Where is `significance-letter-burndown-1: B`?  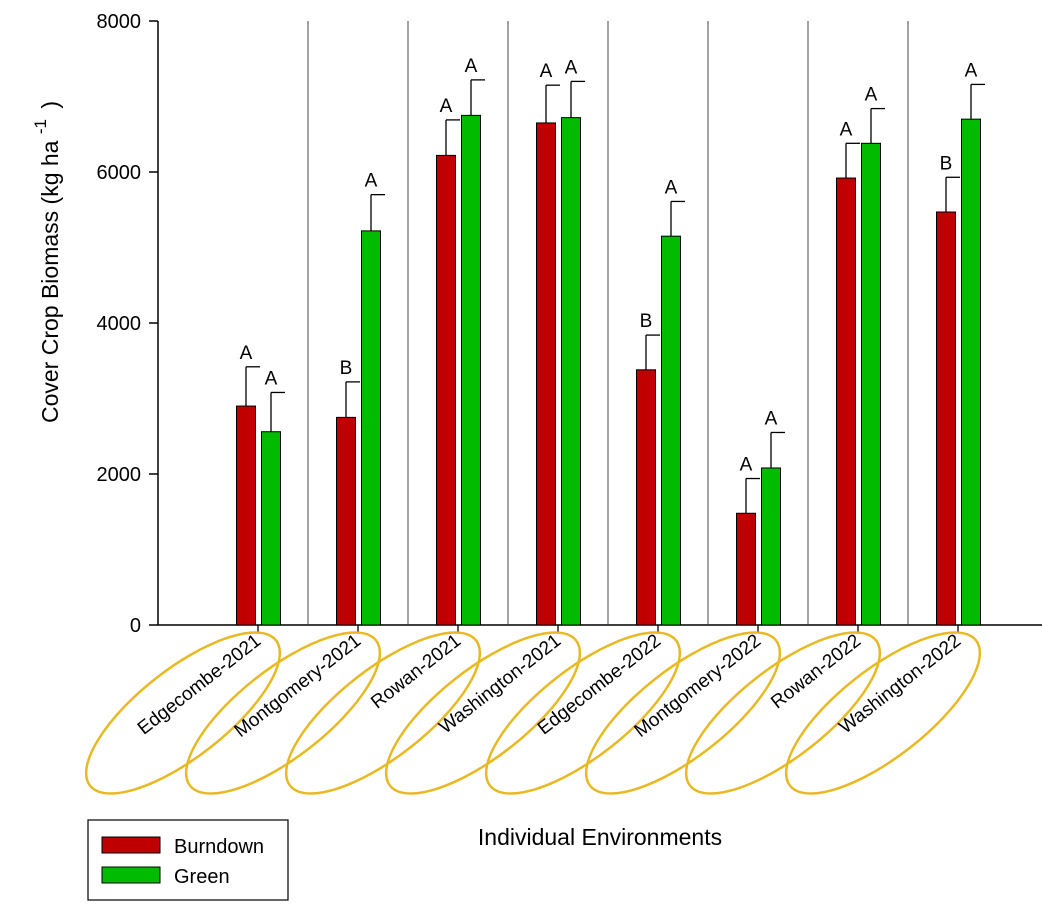 significance-letter-burndown-1: B is located at coordinates (346, 368).